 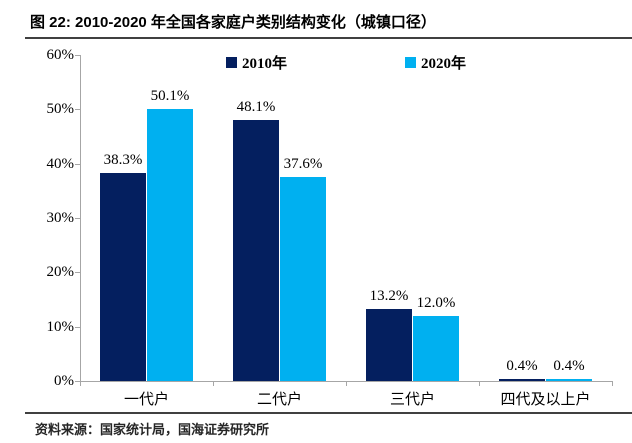 I want to click on legend-item-2010年: 2010年, so click(x=256, y=62).